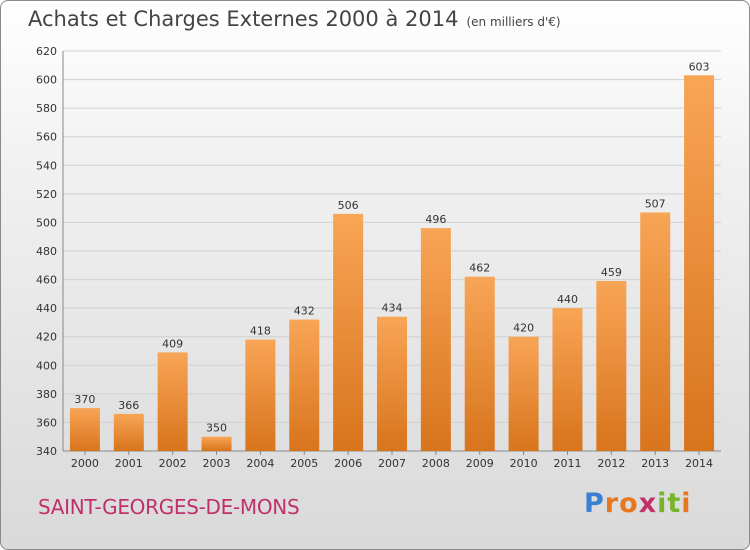  What do you see at coordinates (655, 331) in the screenshot?
I see `bar-2013` at bounding box center [655, 331].